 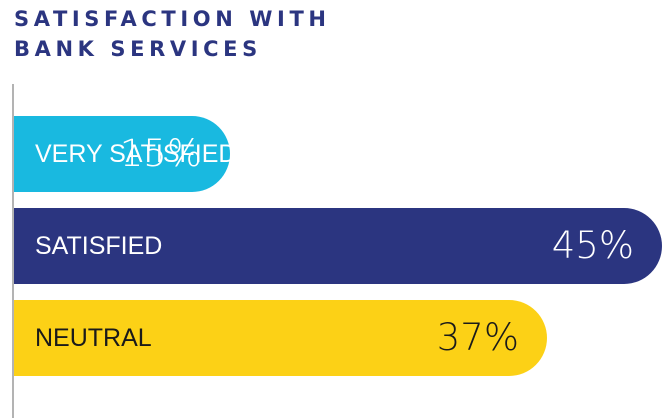 I want to click on bar-category-label: NEUTRAL, so click(x=93, y=338).